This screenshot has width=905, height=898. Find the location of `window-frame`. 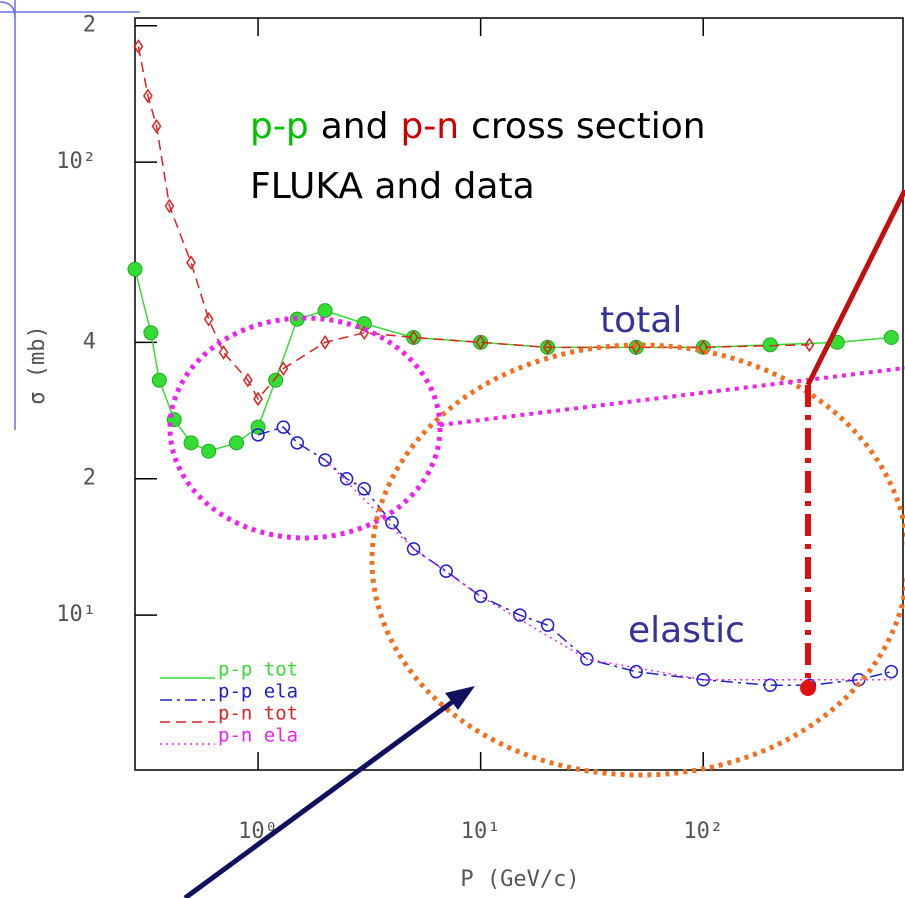

window-frame is located at coordinates (70, 215).